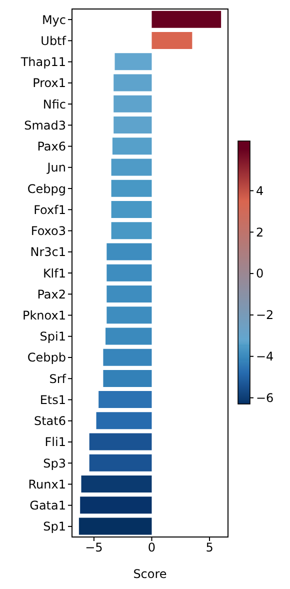  I want to click on y-tick-label: Thap11, so click(43, 62).